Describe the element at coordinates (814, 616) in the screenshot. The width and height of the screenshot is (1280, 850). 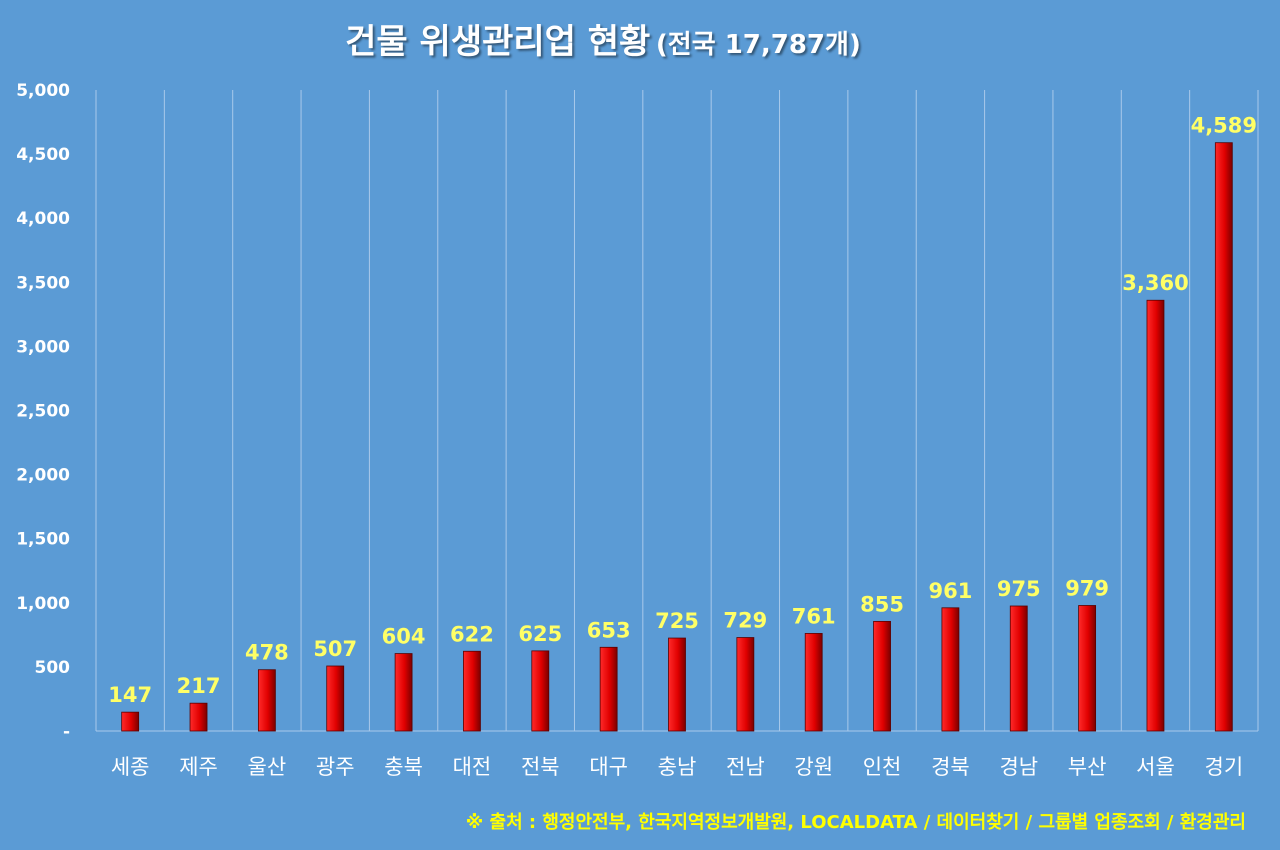
I see `data-label: 761` at that location.